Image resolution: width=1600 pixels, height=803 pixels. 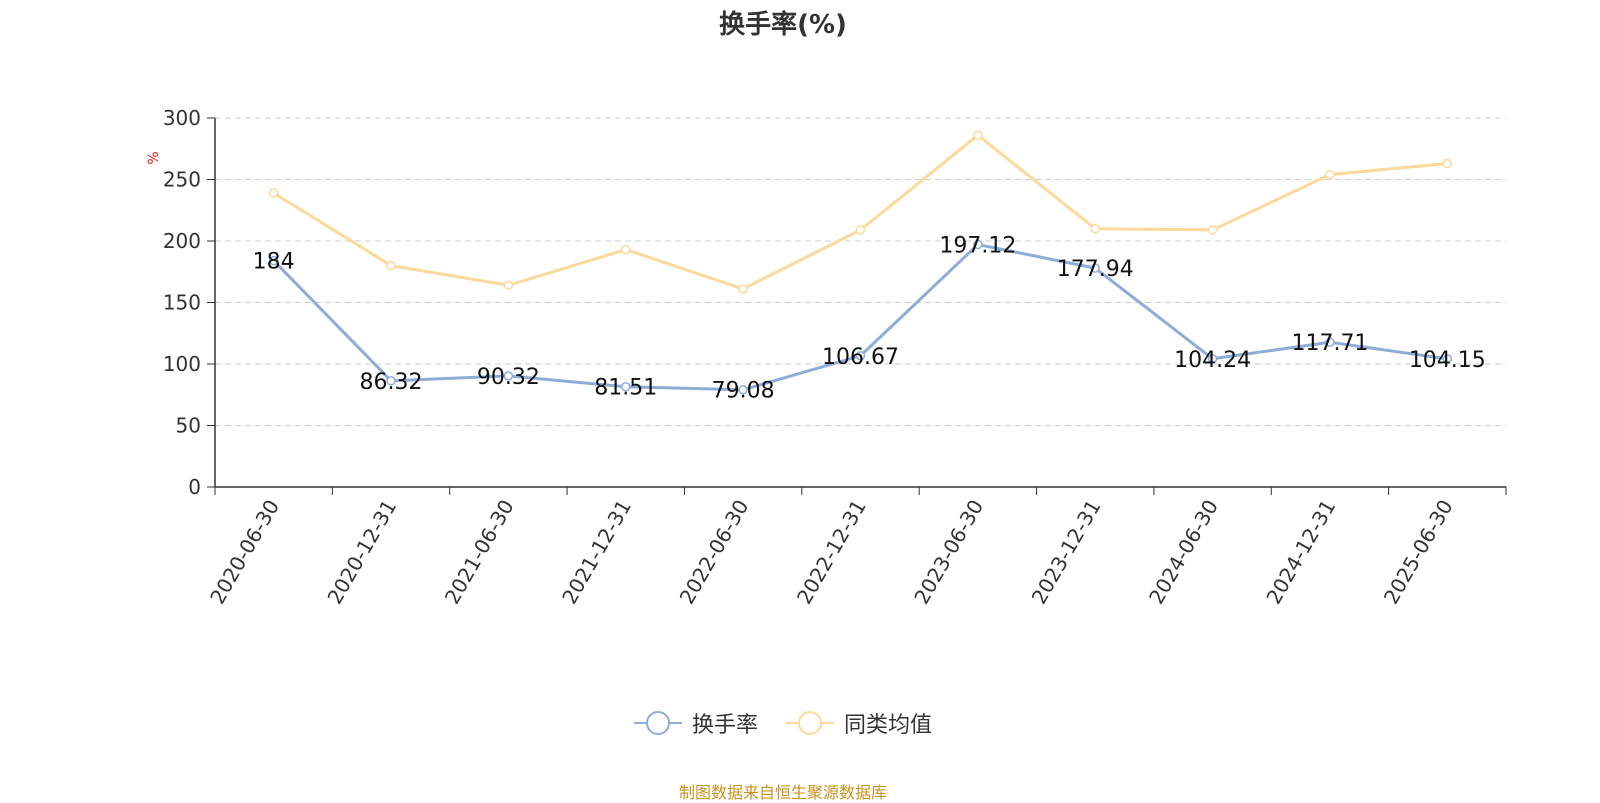 What do you see at coordinates (1066, 552) in the screenshot?
I see `x-tick-label: 2023-12-31` at bounding box center [1066, 552].